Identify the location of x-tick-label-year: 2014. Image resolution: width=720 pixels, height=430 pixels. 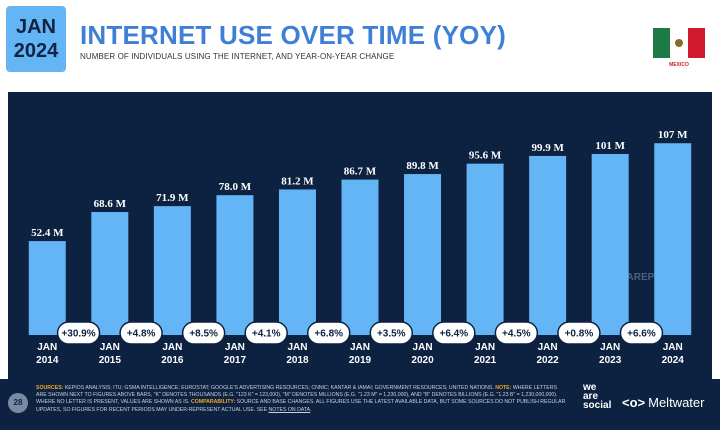
(47, 360).